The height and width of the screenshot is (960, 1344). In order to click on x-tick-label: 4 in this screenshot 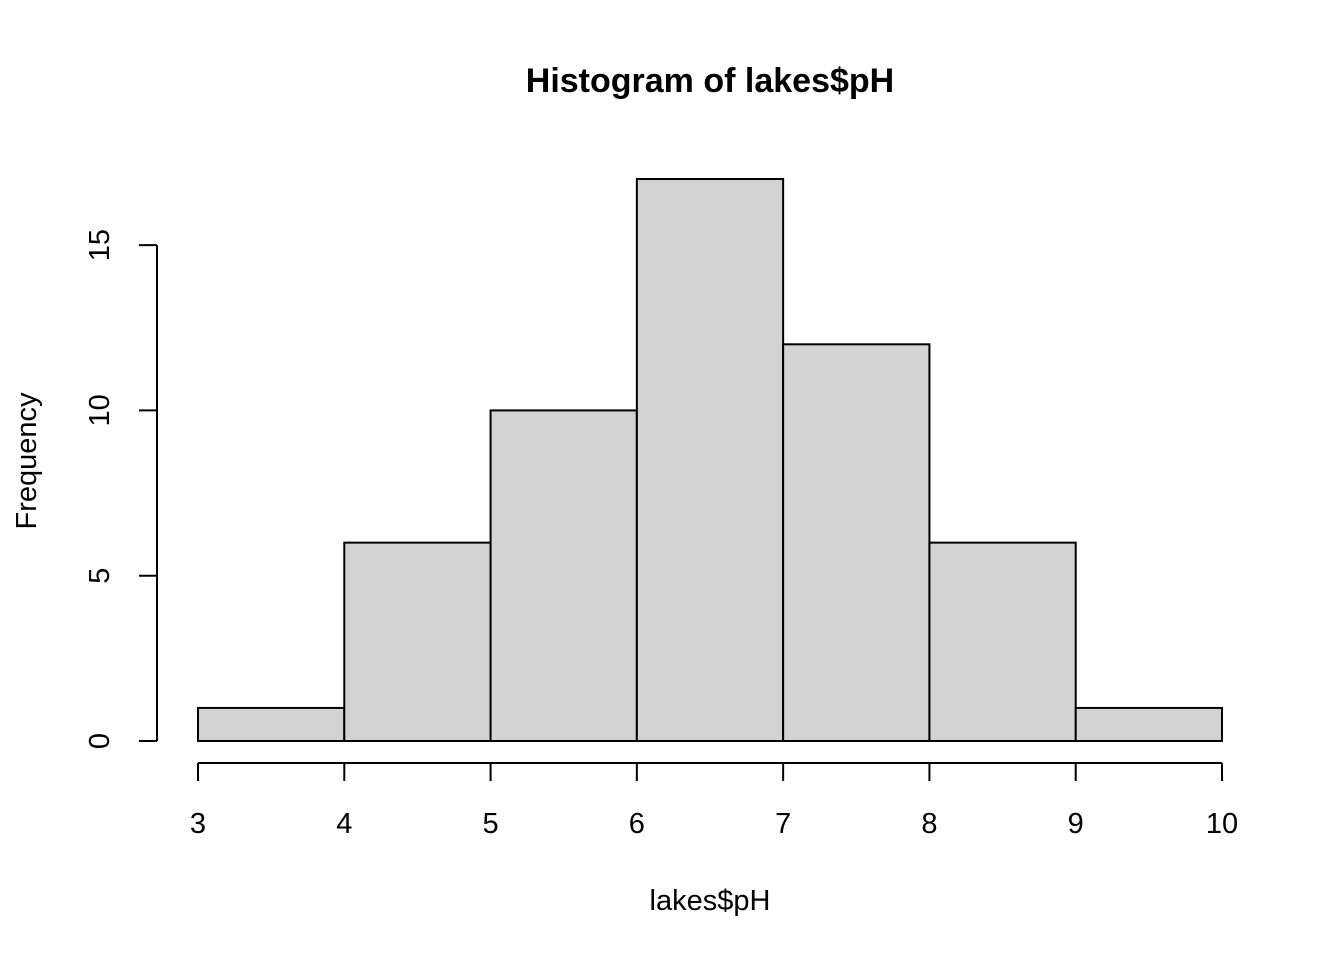, I will do `click(344, 824)`.